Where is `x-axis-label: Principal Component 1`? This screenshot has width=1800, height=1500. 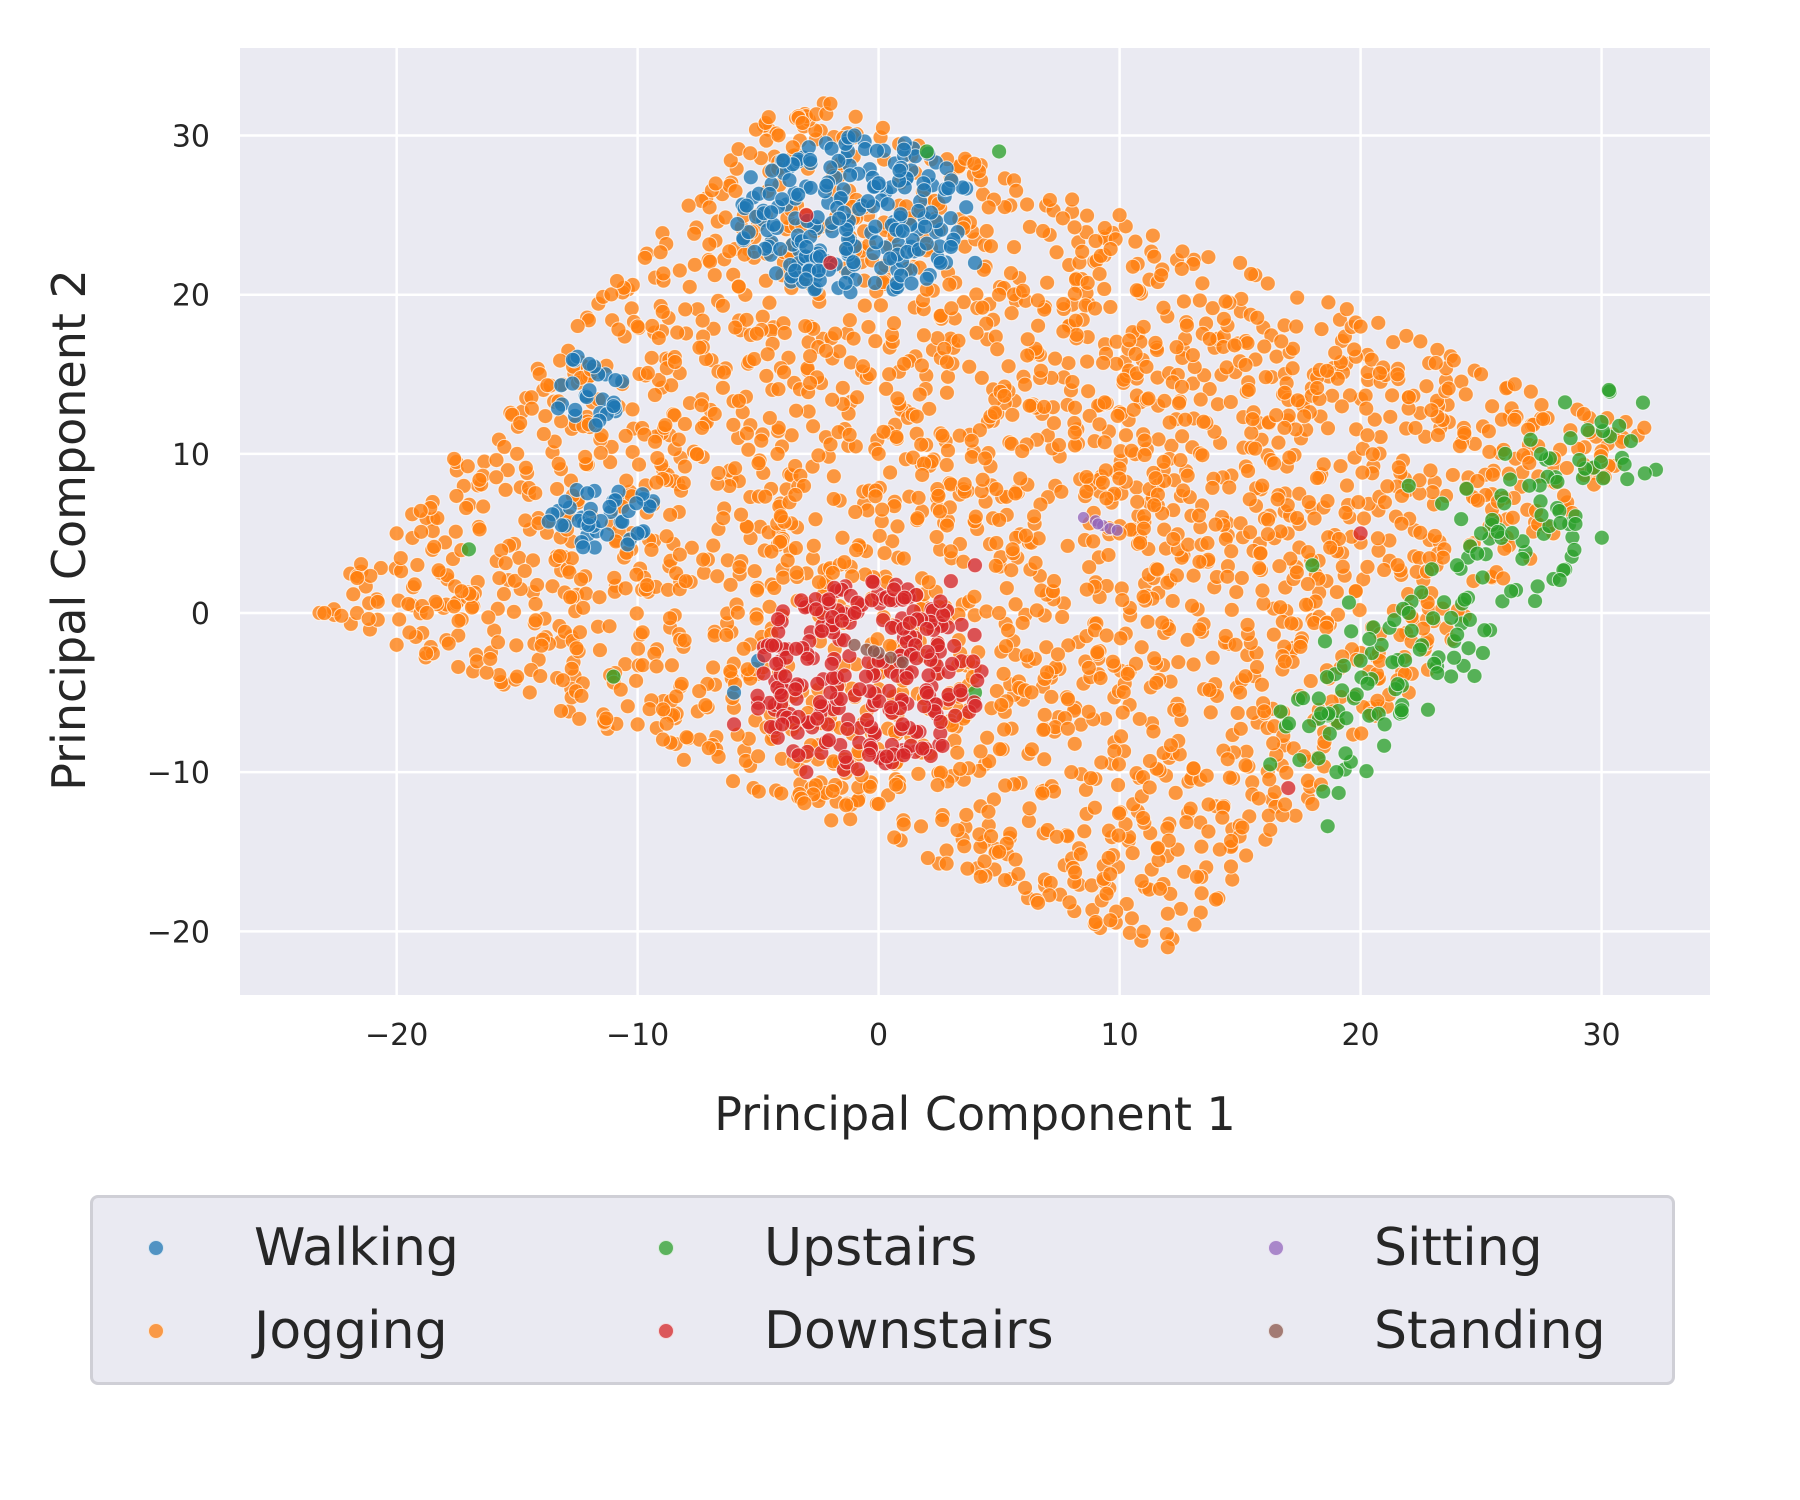
x-axis-label: Principal Component 1 is located at coordinates (975, 1114).